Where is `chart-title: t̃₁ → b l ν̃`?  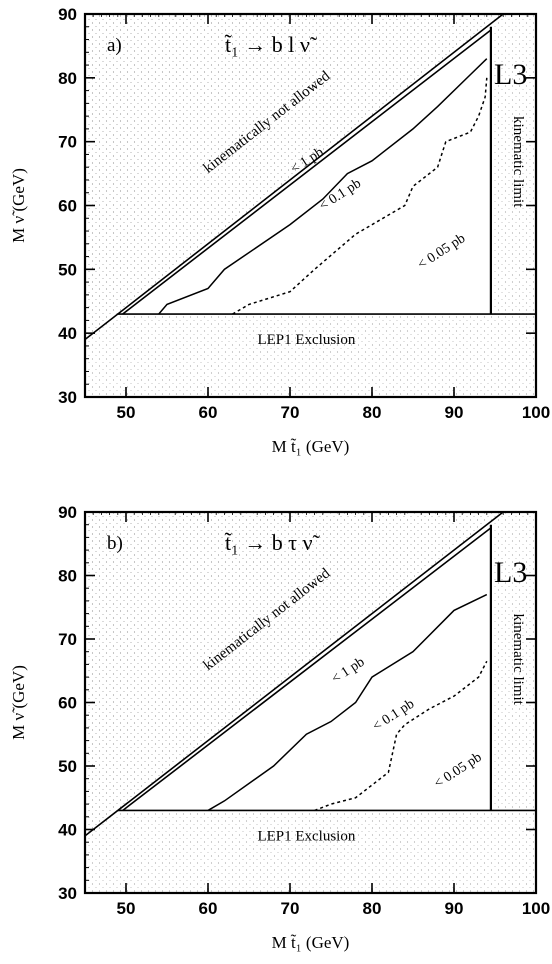
chart-title: t̃₁ → b l ν̃ is located at coordinates (270, 44).